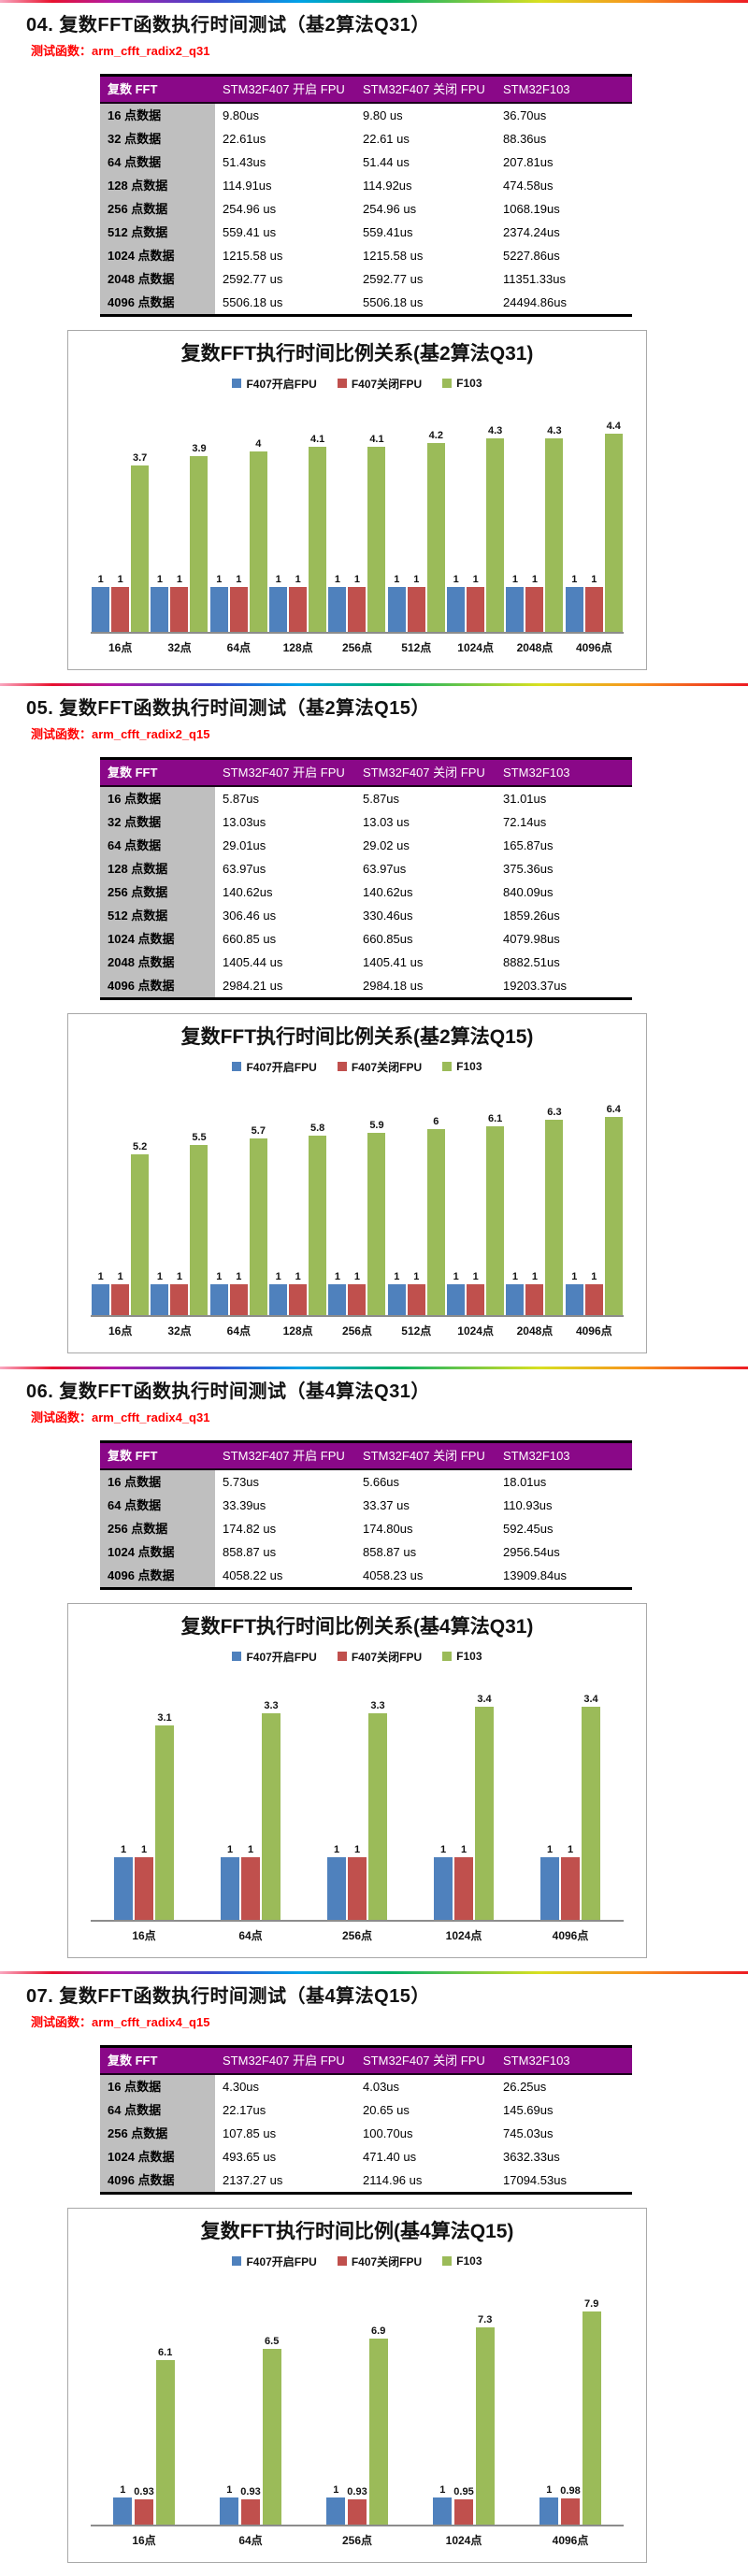  Describe the element at coordinates (366, 2086) in the screenshot. I see `table-row: 16 点数据 4.30us 4.03us 26.25us` at that location.